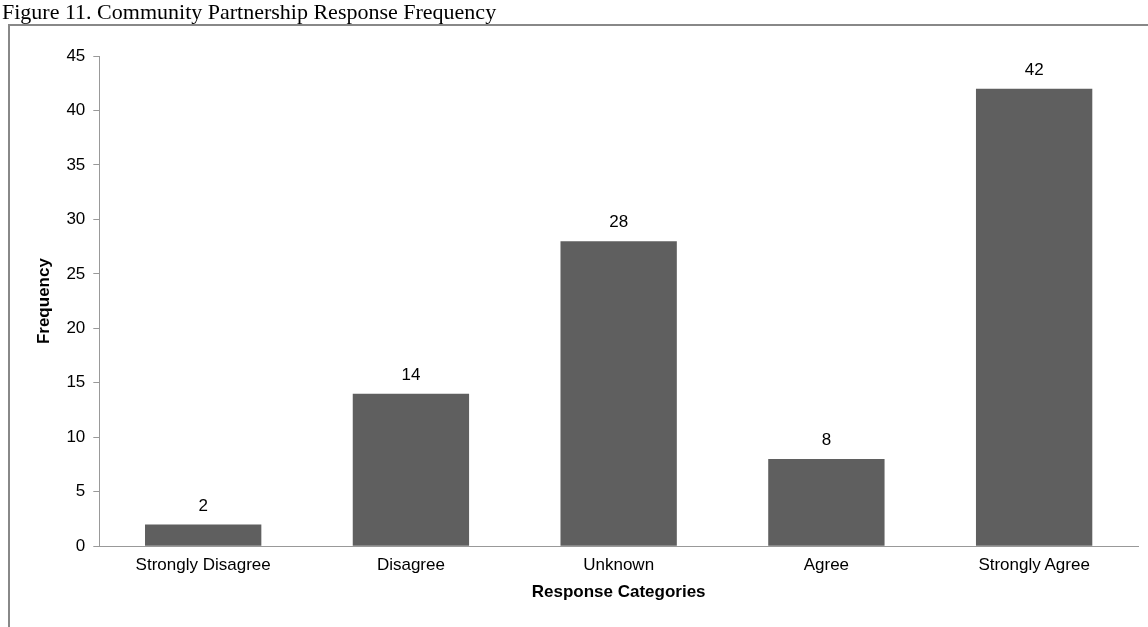 The height and width of the screenshot is (627, 1148). Describe the element at coordinates (76, 164) in the screenshot. I see `y-tick-label: 35` at that location.